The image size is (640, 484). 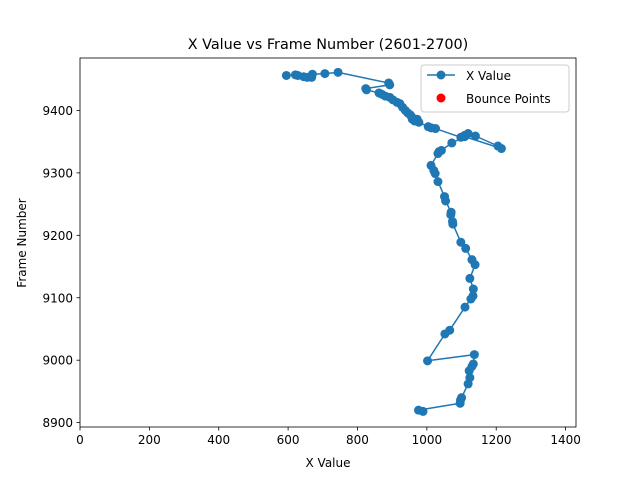 What do you see at coordinates (427, 440) in the screenshot?
I see `x-tick-label: 1000` at bounding box center [427, 440].